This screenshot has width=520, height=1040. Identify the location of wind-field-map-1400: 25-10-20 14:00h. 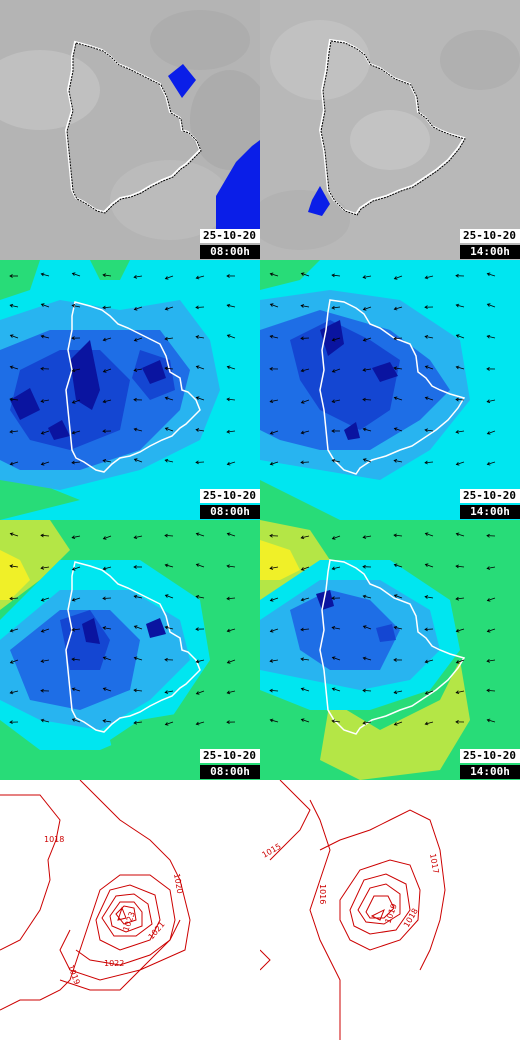
(390, 390).